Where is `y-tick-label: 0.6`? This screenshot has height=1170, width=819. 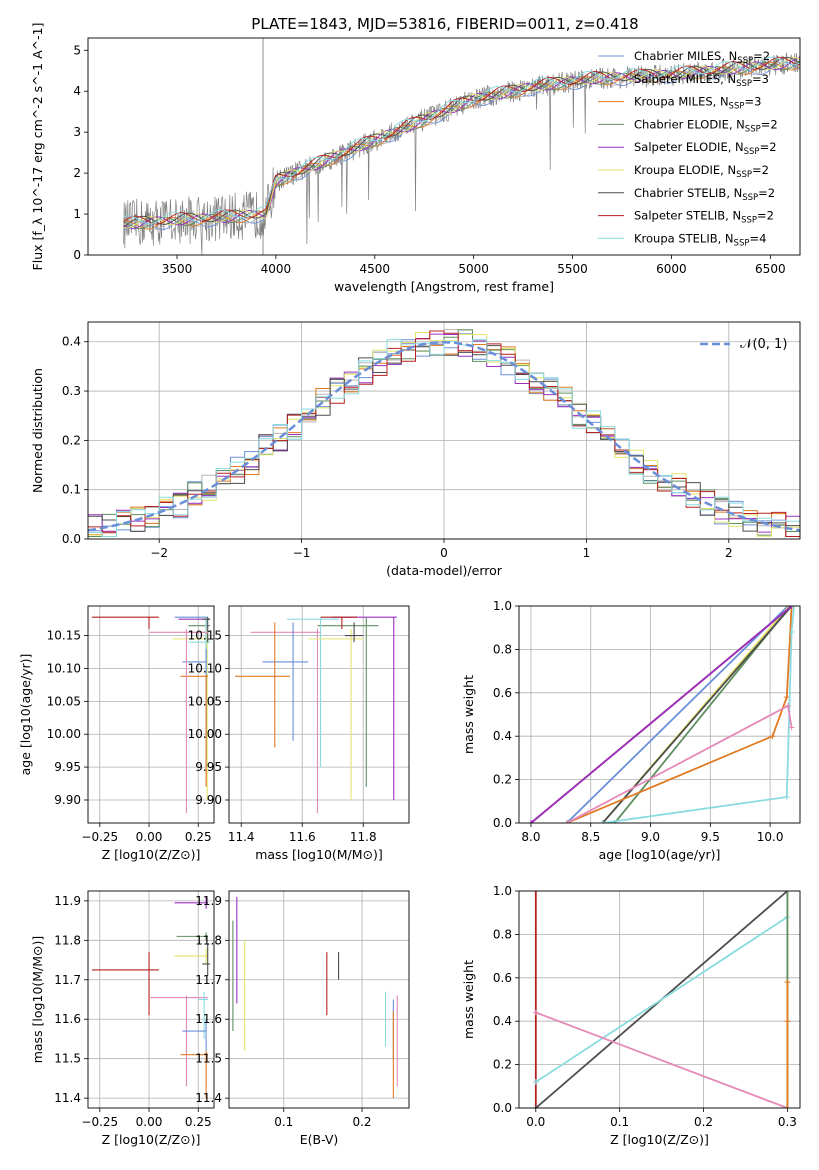
y-tick-label: 0.6 is located at coordinates (502, 978).